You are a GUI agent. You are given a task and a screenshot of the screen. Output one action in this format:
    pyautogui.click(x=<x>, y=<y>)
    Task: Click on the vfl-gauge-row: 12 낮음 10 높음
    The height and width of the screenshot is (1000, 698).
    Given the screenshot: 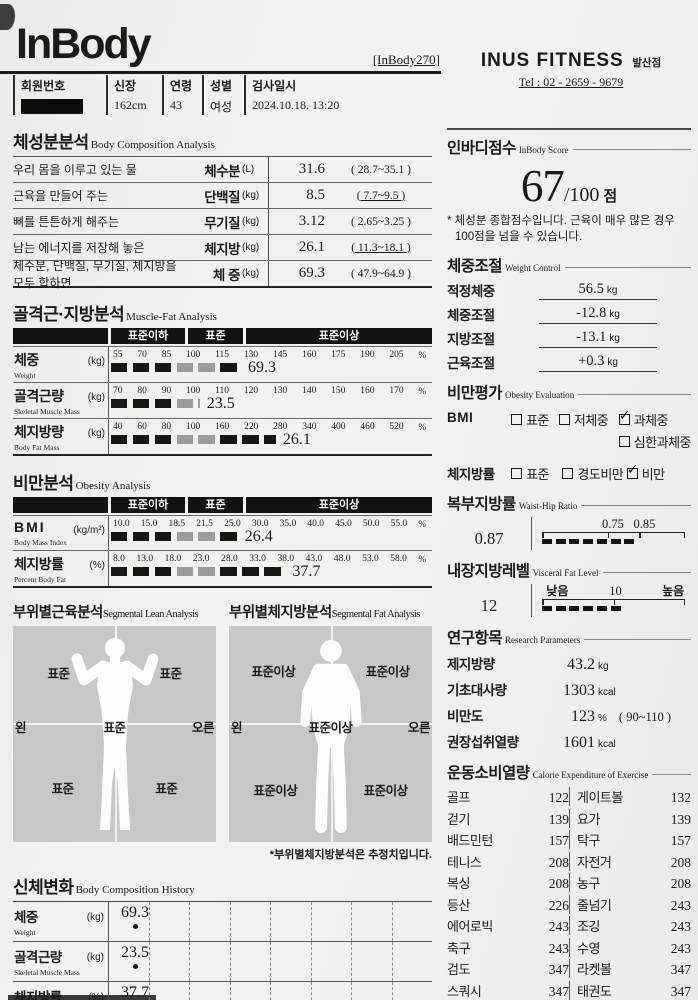 What is the action you would take?
    pyautogui.click(x=569, y=601)
    